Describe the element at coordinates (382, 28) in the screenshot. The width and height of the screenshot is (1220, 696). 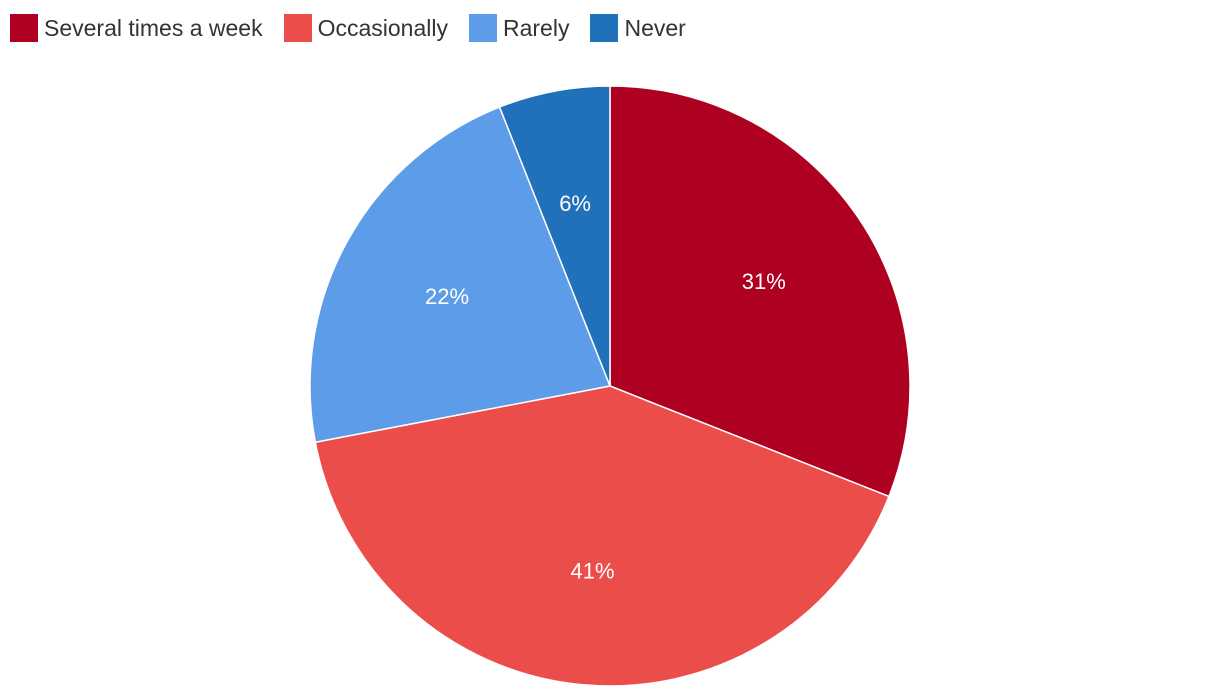
I see `legend-label-occasionally: Occasionally` at that location.